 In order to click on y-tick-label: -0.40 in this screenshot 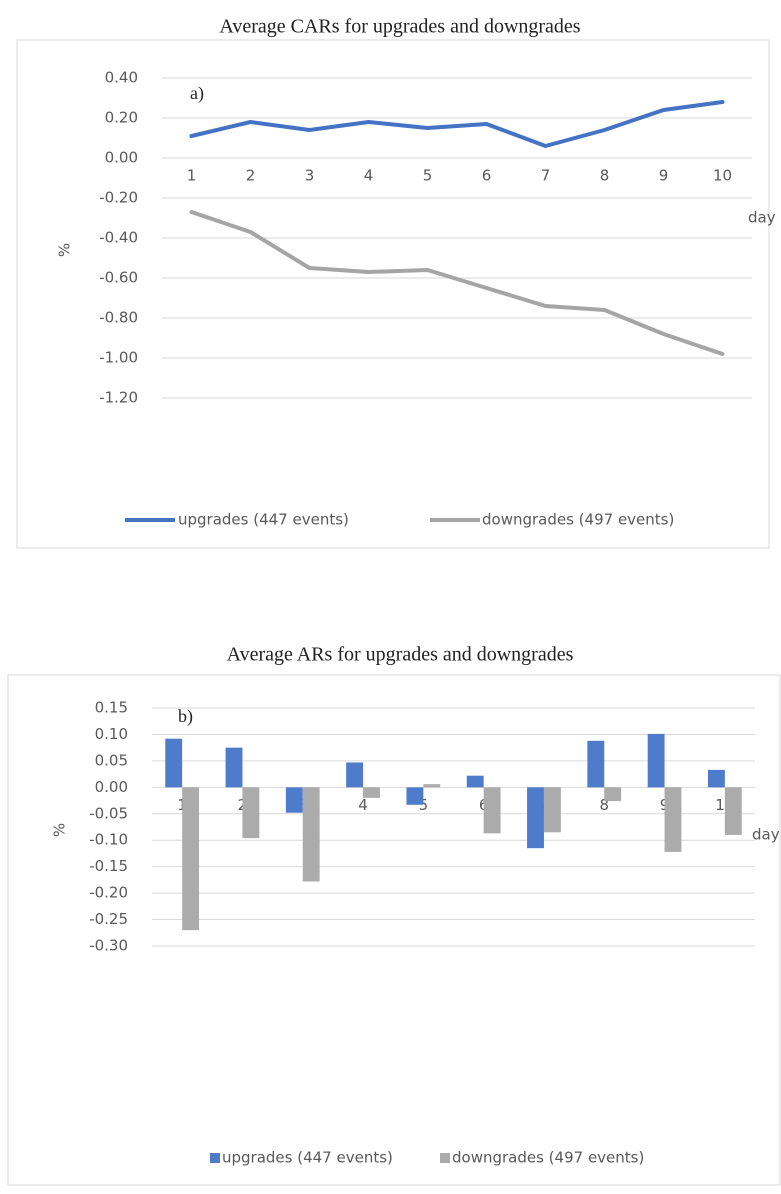, I will do `click(118, 238)`.